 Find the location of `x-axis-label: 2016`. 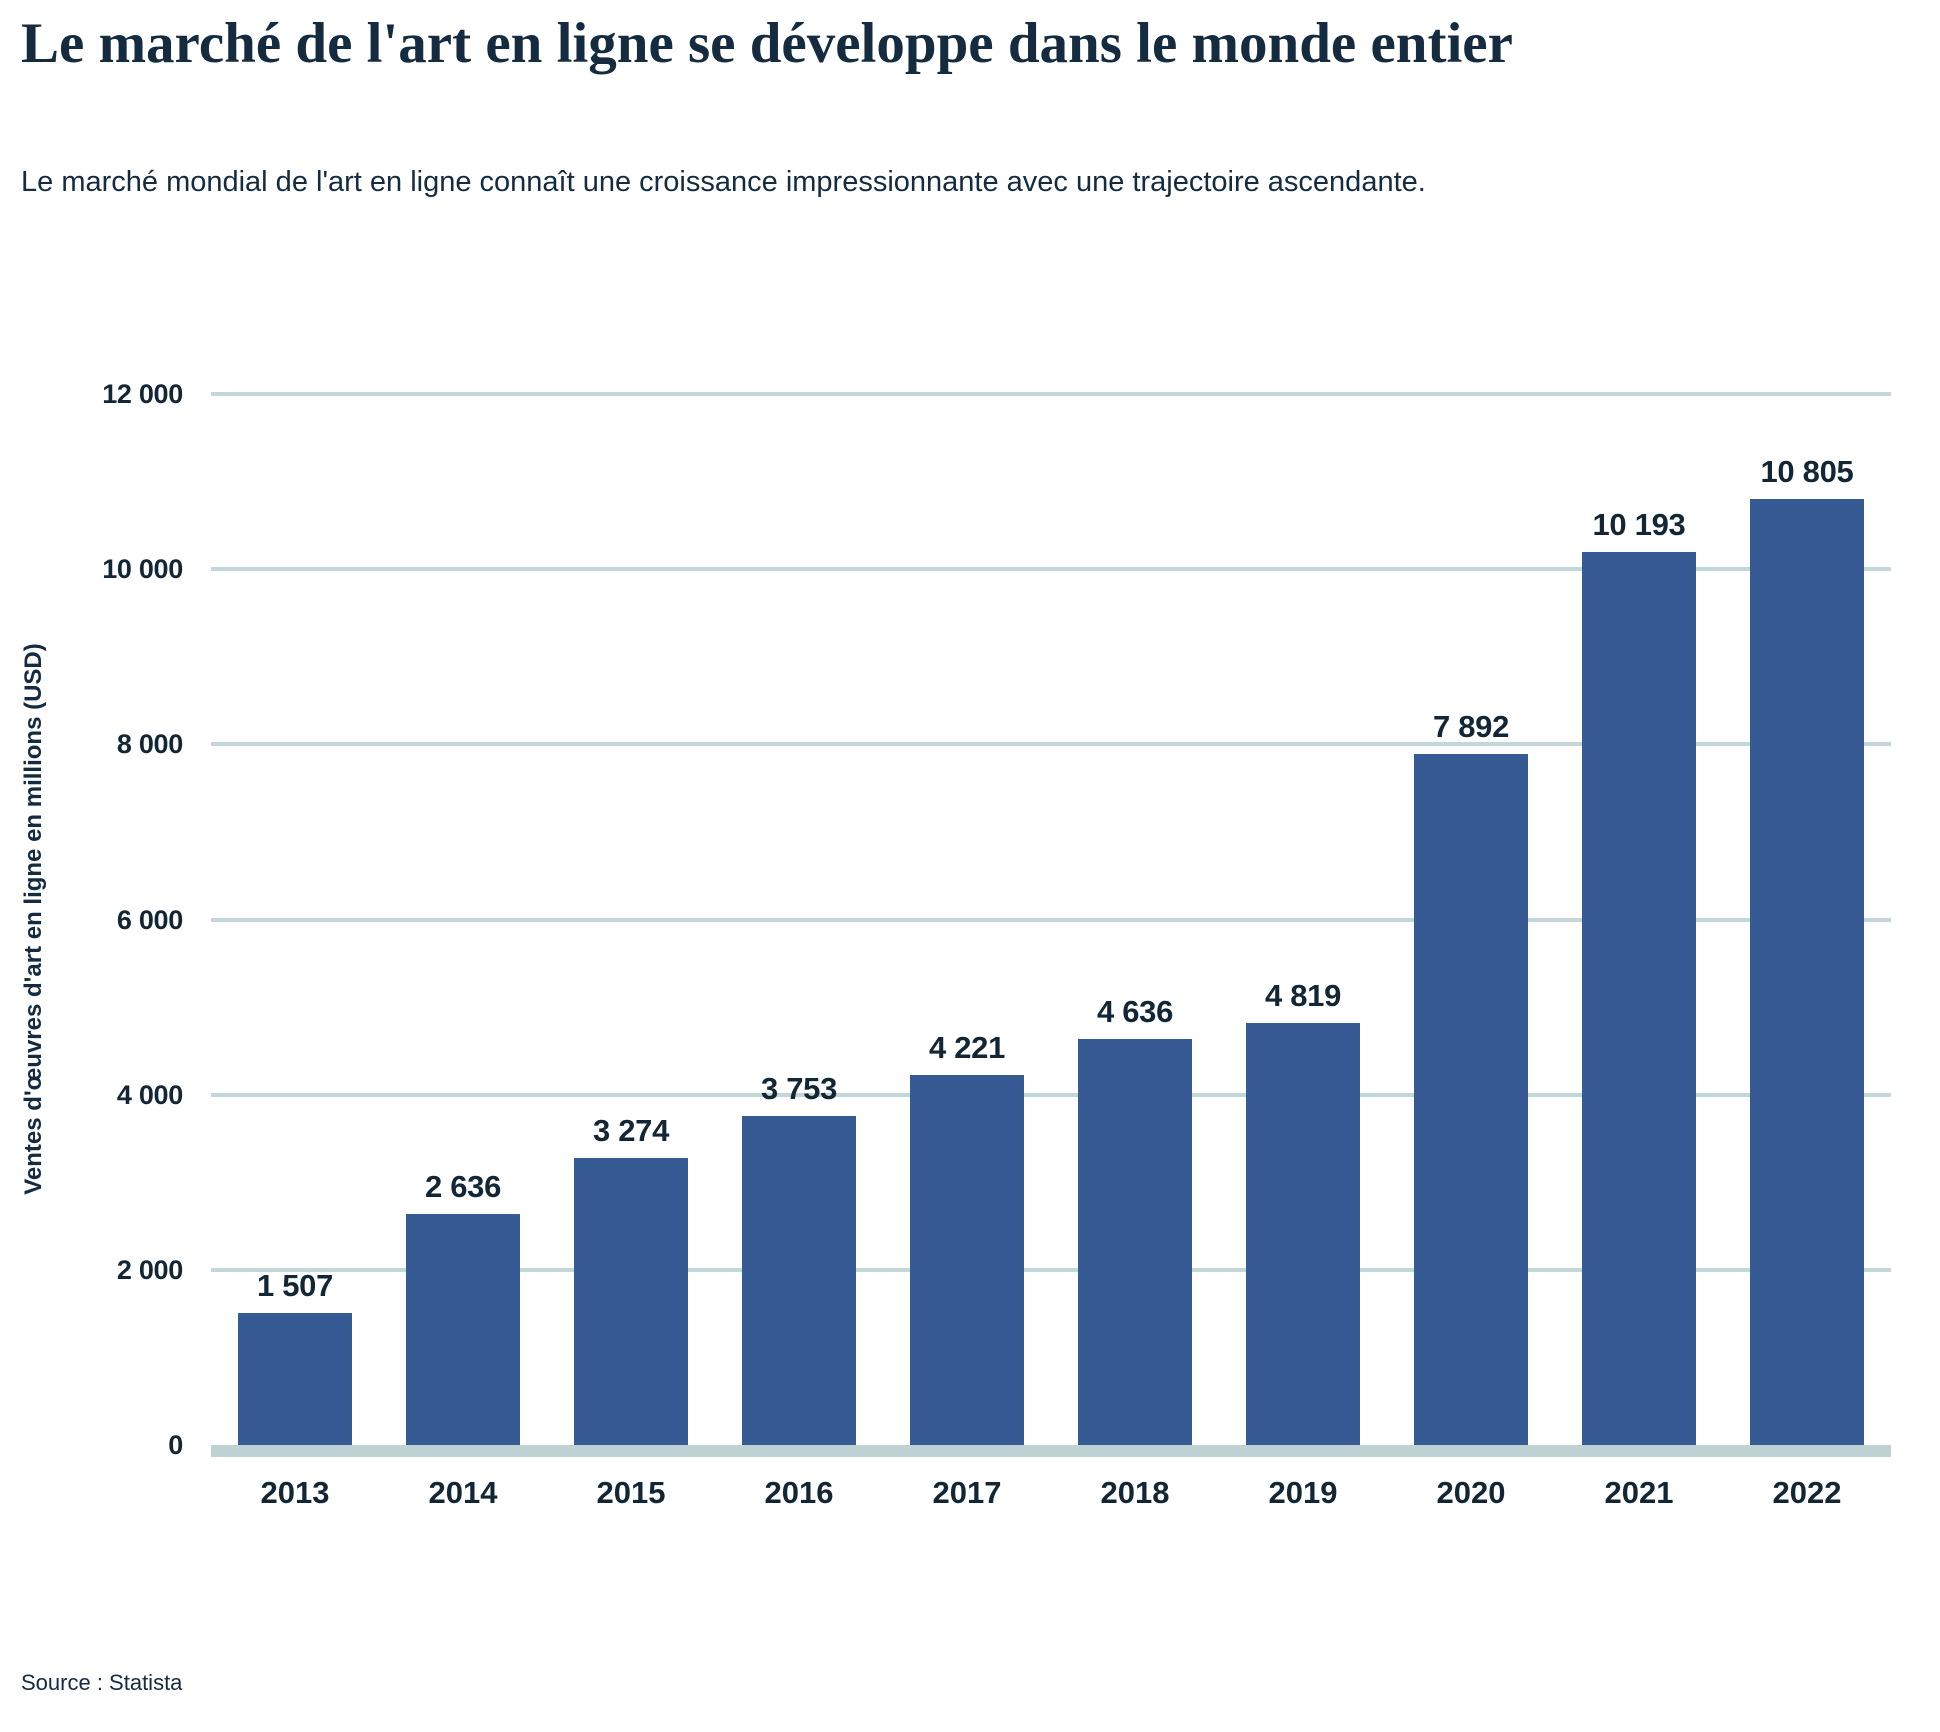

x-axis-label: 2016 is located at coordinates (799, 1492).